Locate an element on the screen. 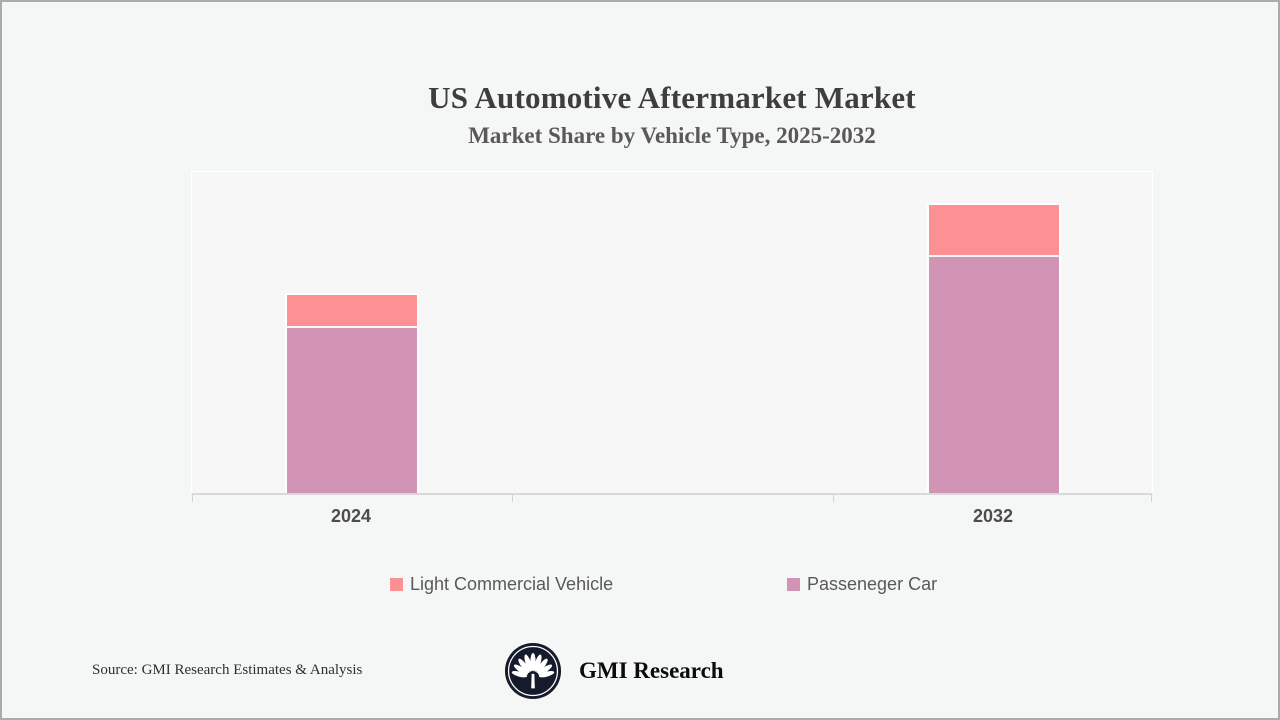 This screenshot has height=720, width=1280. brand-name: GMI Research is located at coordinates (651, 670).